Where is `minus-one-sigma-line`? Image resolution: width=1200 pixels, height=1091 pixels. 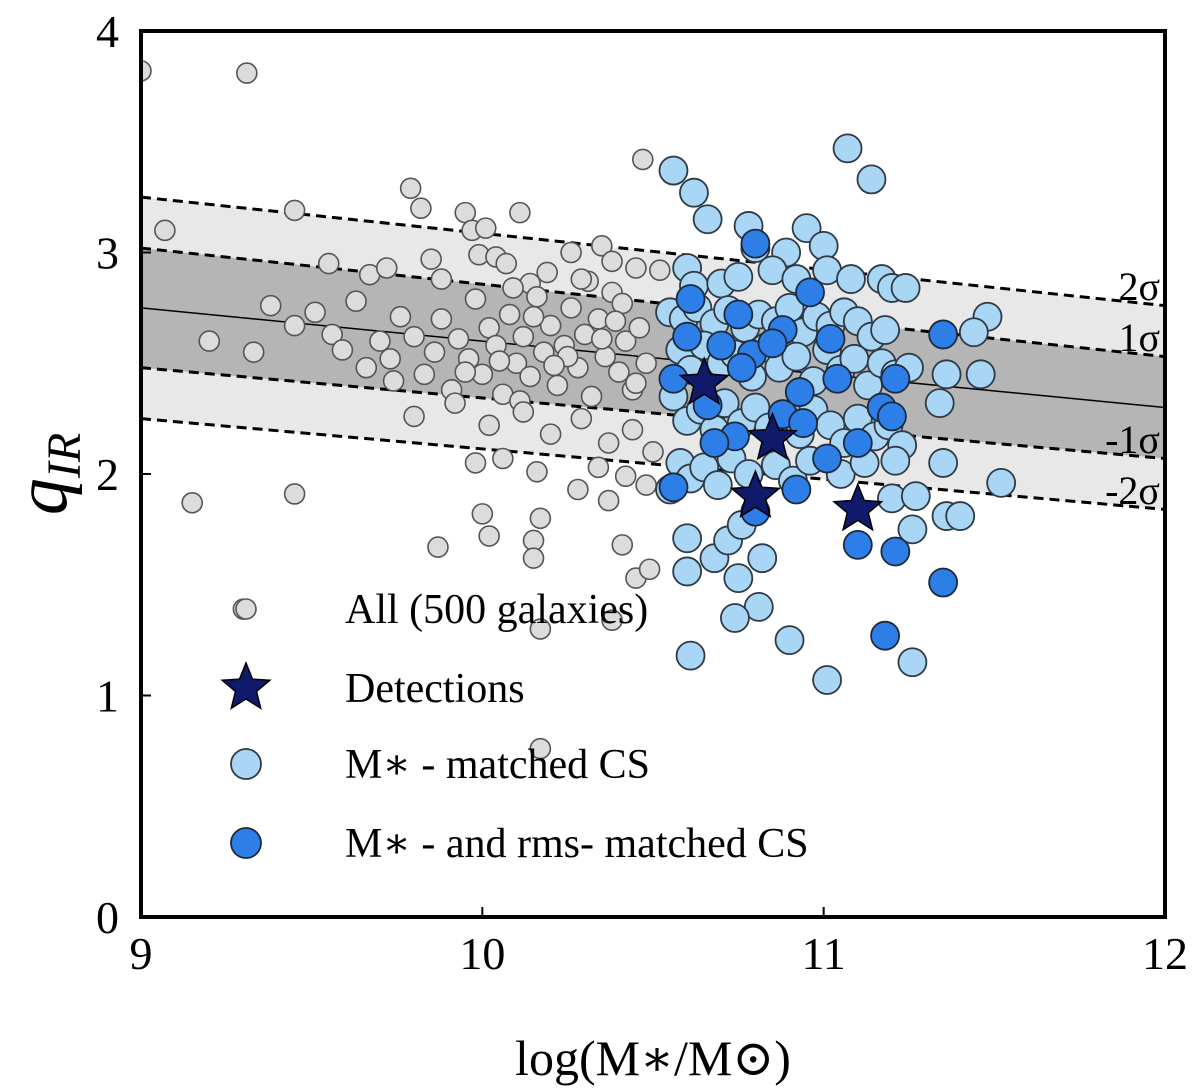 minus-one-sigma-line is located at coordinates (653, 413).